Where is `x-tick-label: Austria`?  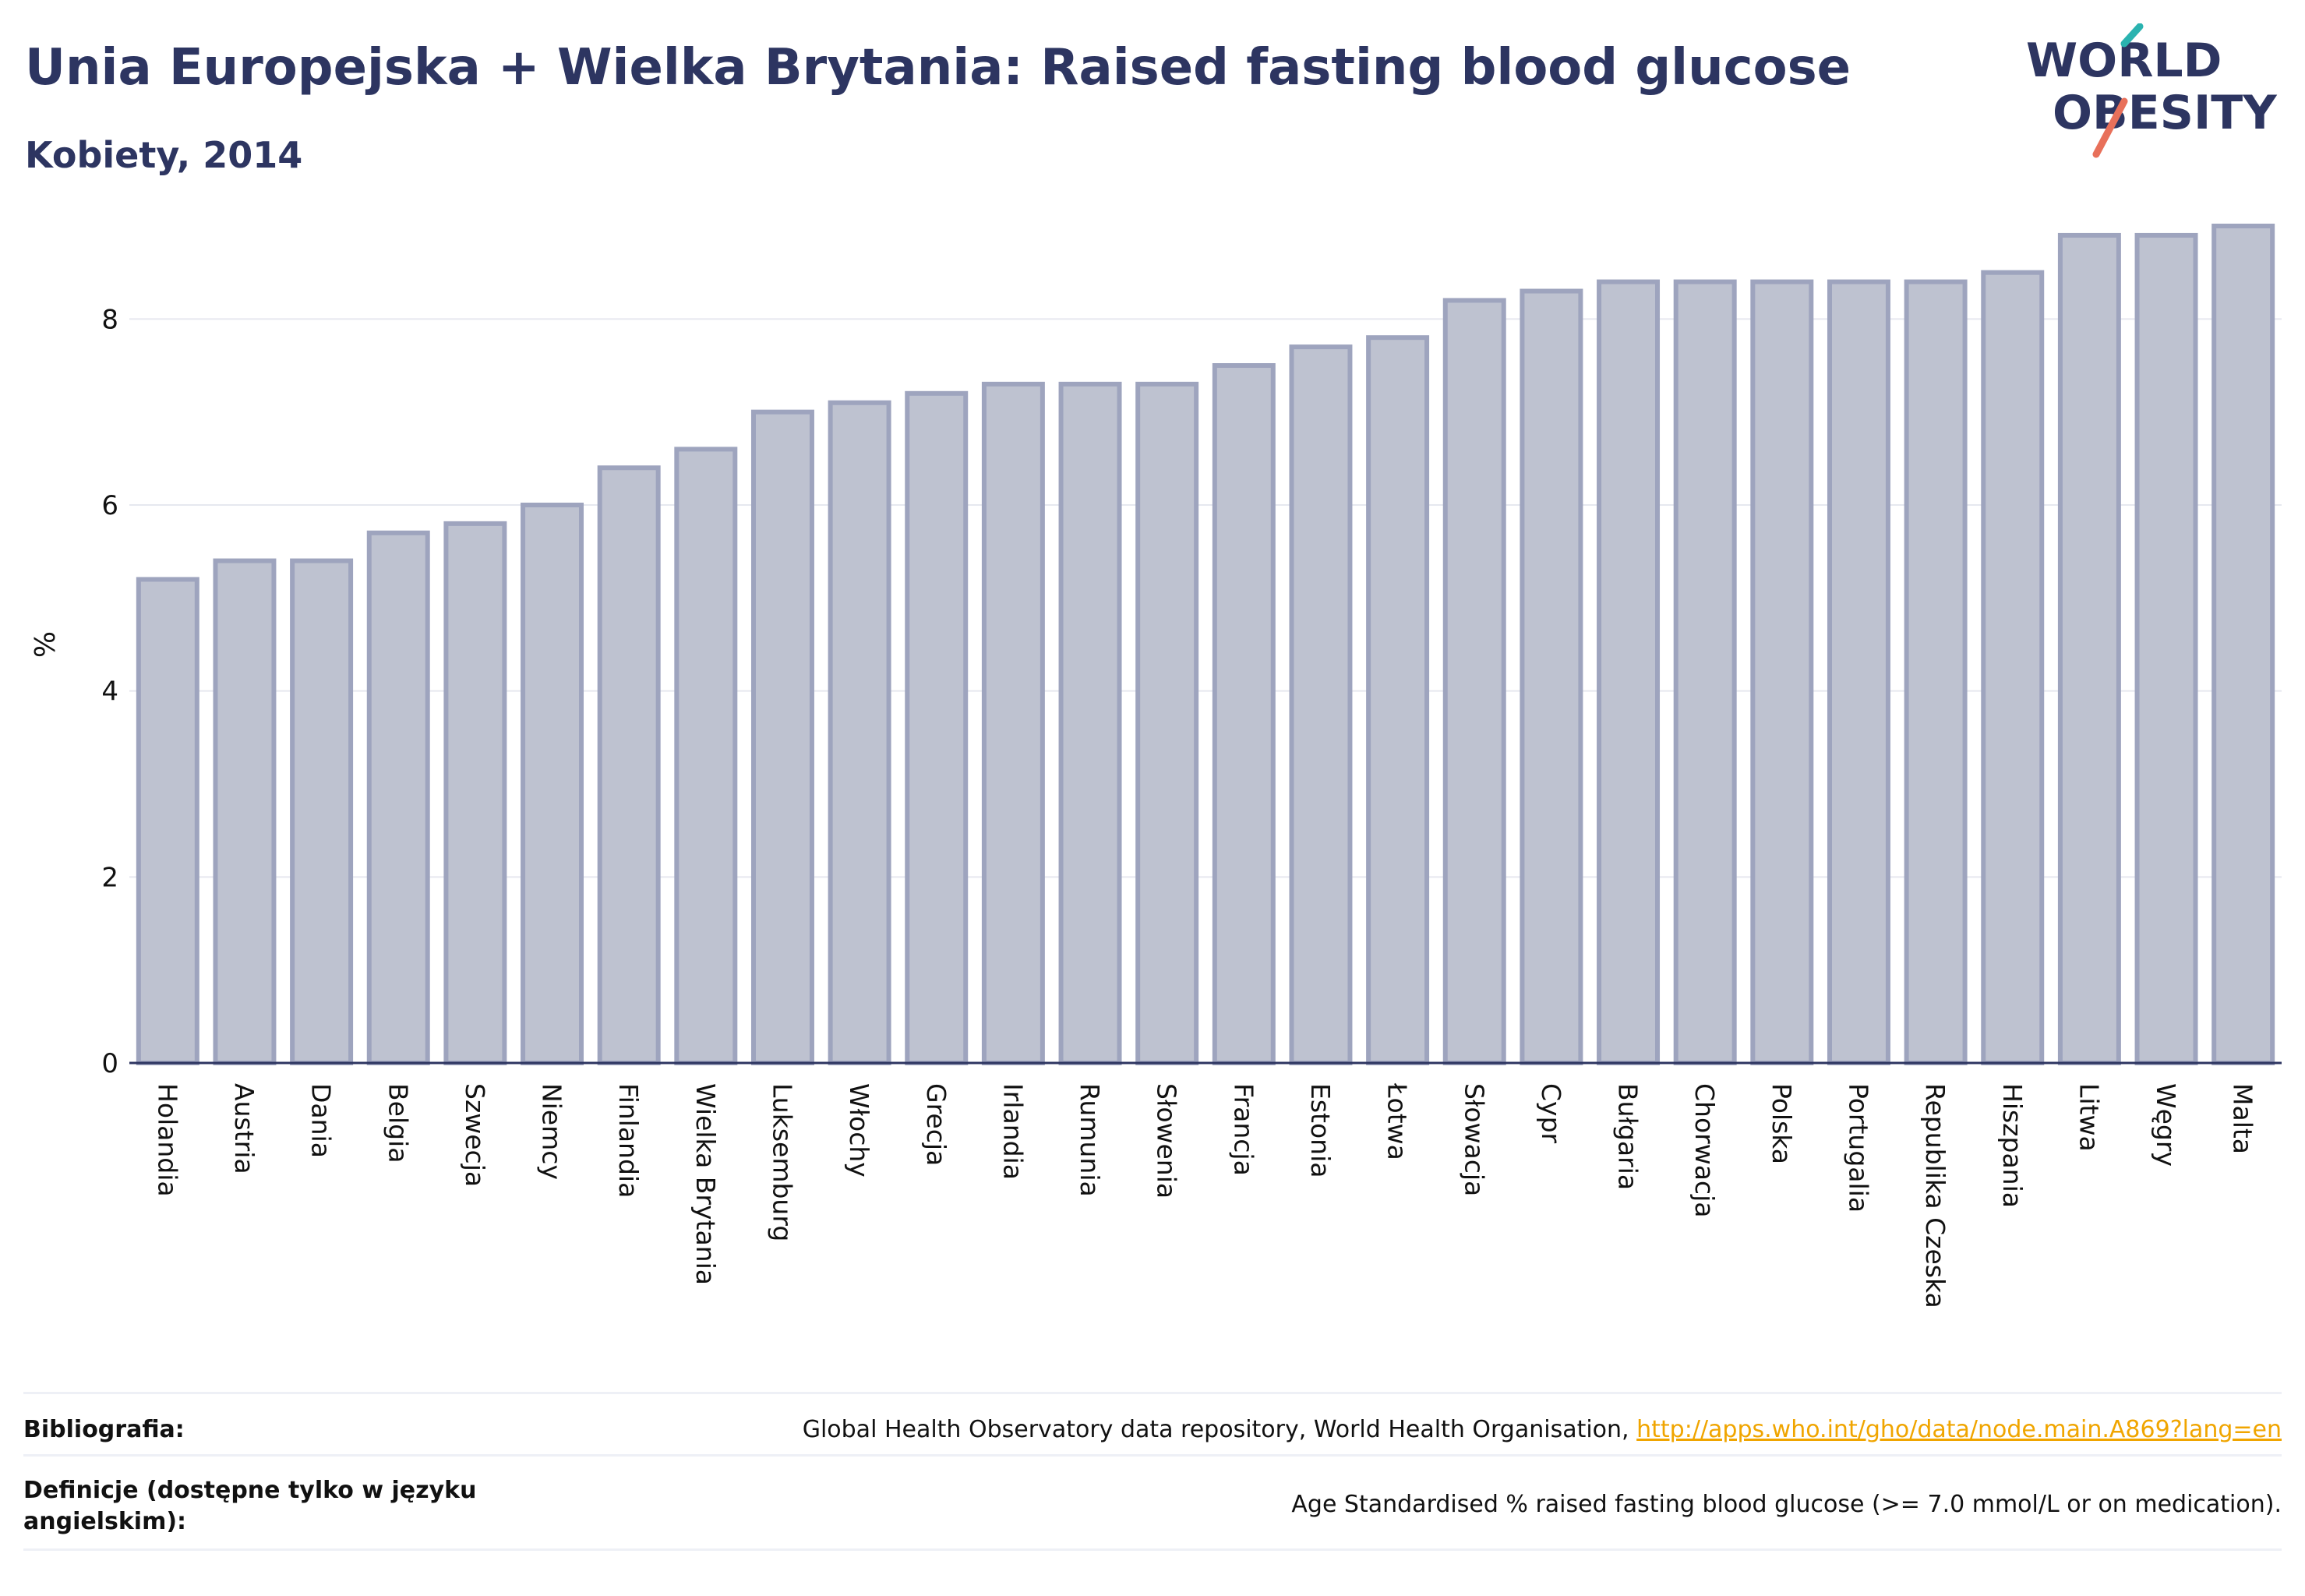
x-tick-label: Austria is located at coordinates (244, 1128).